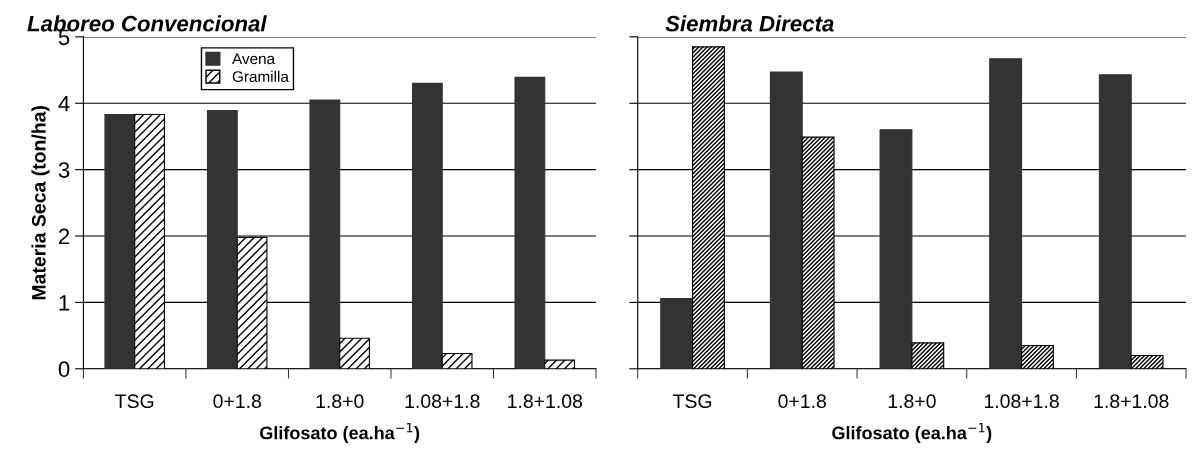  What do you see at coordinates (260, 76) in the screenshot?
I see `legend-label: Gramilla` at bounding box center [260, 76].